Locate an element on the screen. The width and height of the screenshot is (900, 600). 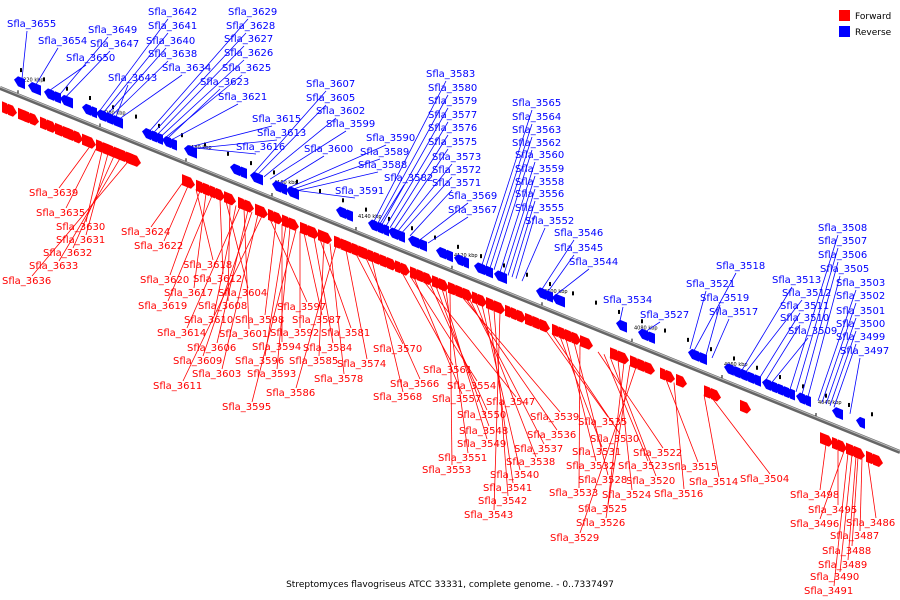
gene-label: Sfla_3581 is located at coordinates (345, 333).